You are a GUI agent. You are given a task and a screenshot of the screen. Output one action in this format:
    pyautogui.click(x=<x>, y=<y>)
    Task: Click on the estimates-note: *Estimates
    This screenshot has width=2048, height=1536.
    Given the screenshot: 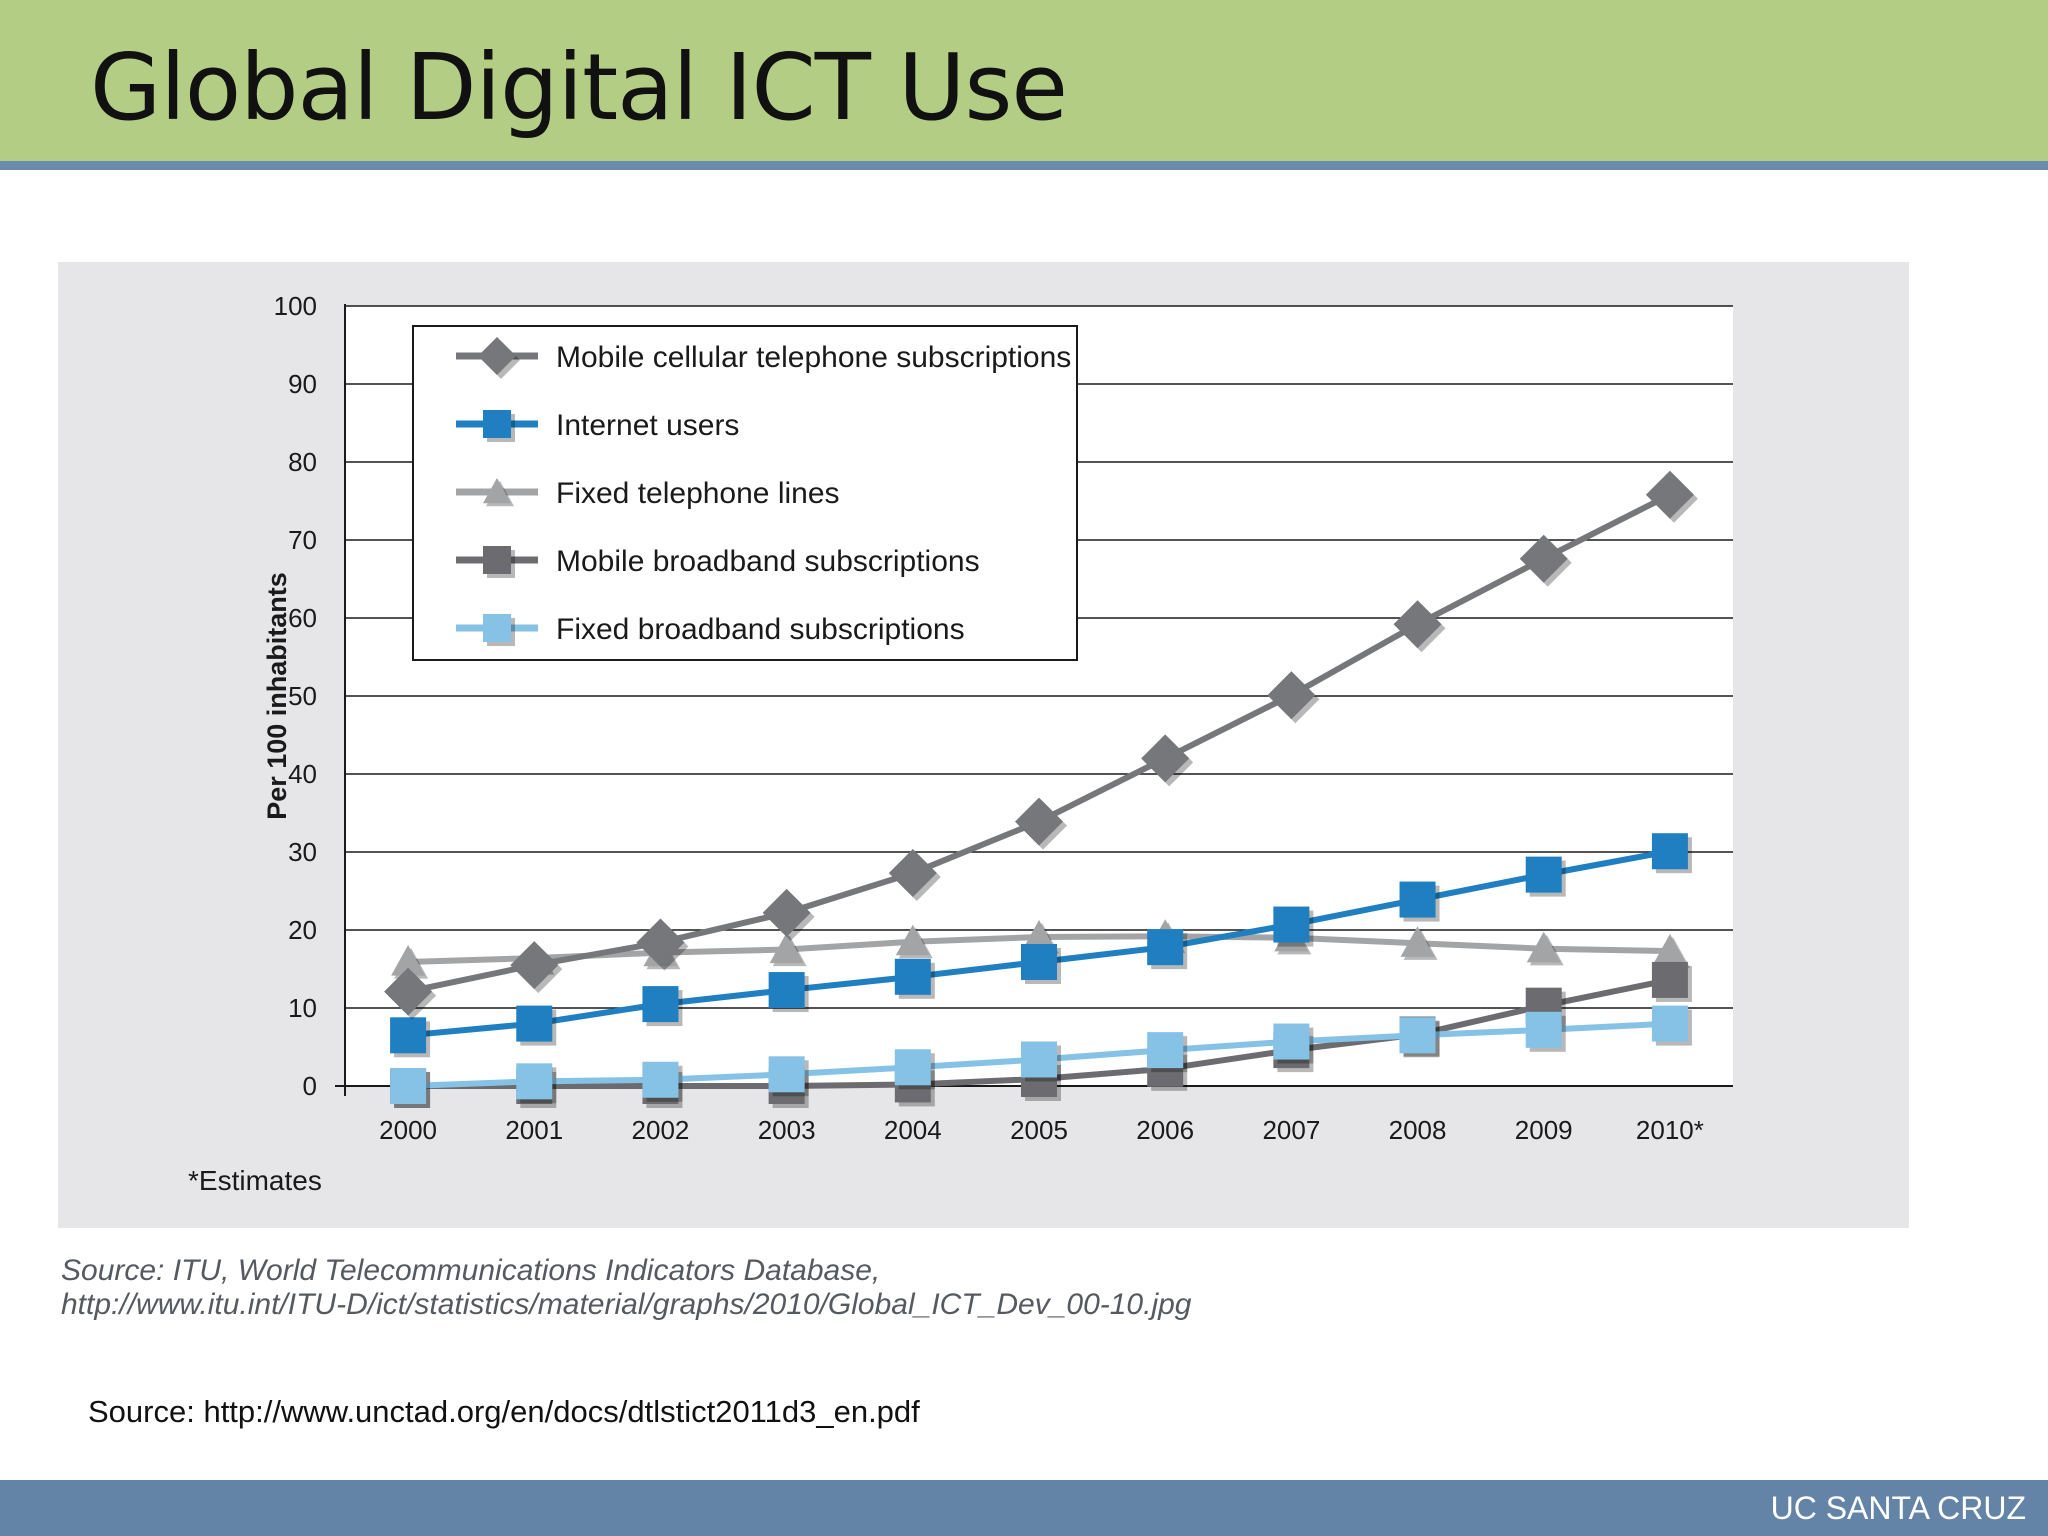 What is the action you would take?
    pyautogui.click(x=255, y=1180)
    